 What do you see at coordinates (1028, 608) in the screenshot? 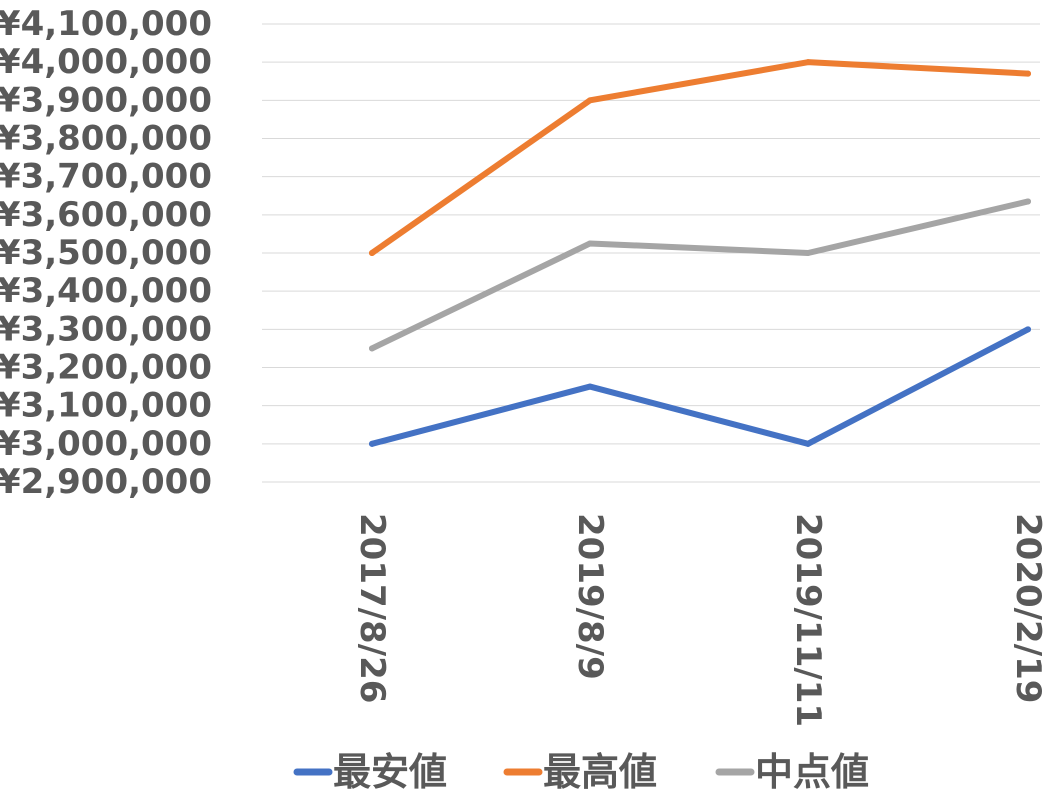
I see `x-tick-label: 2020/2/19` at bounding box center [1028, 608].